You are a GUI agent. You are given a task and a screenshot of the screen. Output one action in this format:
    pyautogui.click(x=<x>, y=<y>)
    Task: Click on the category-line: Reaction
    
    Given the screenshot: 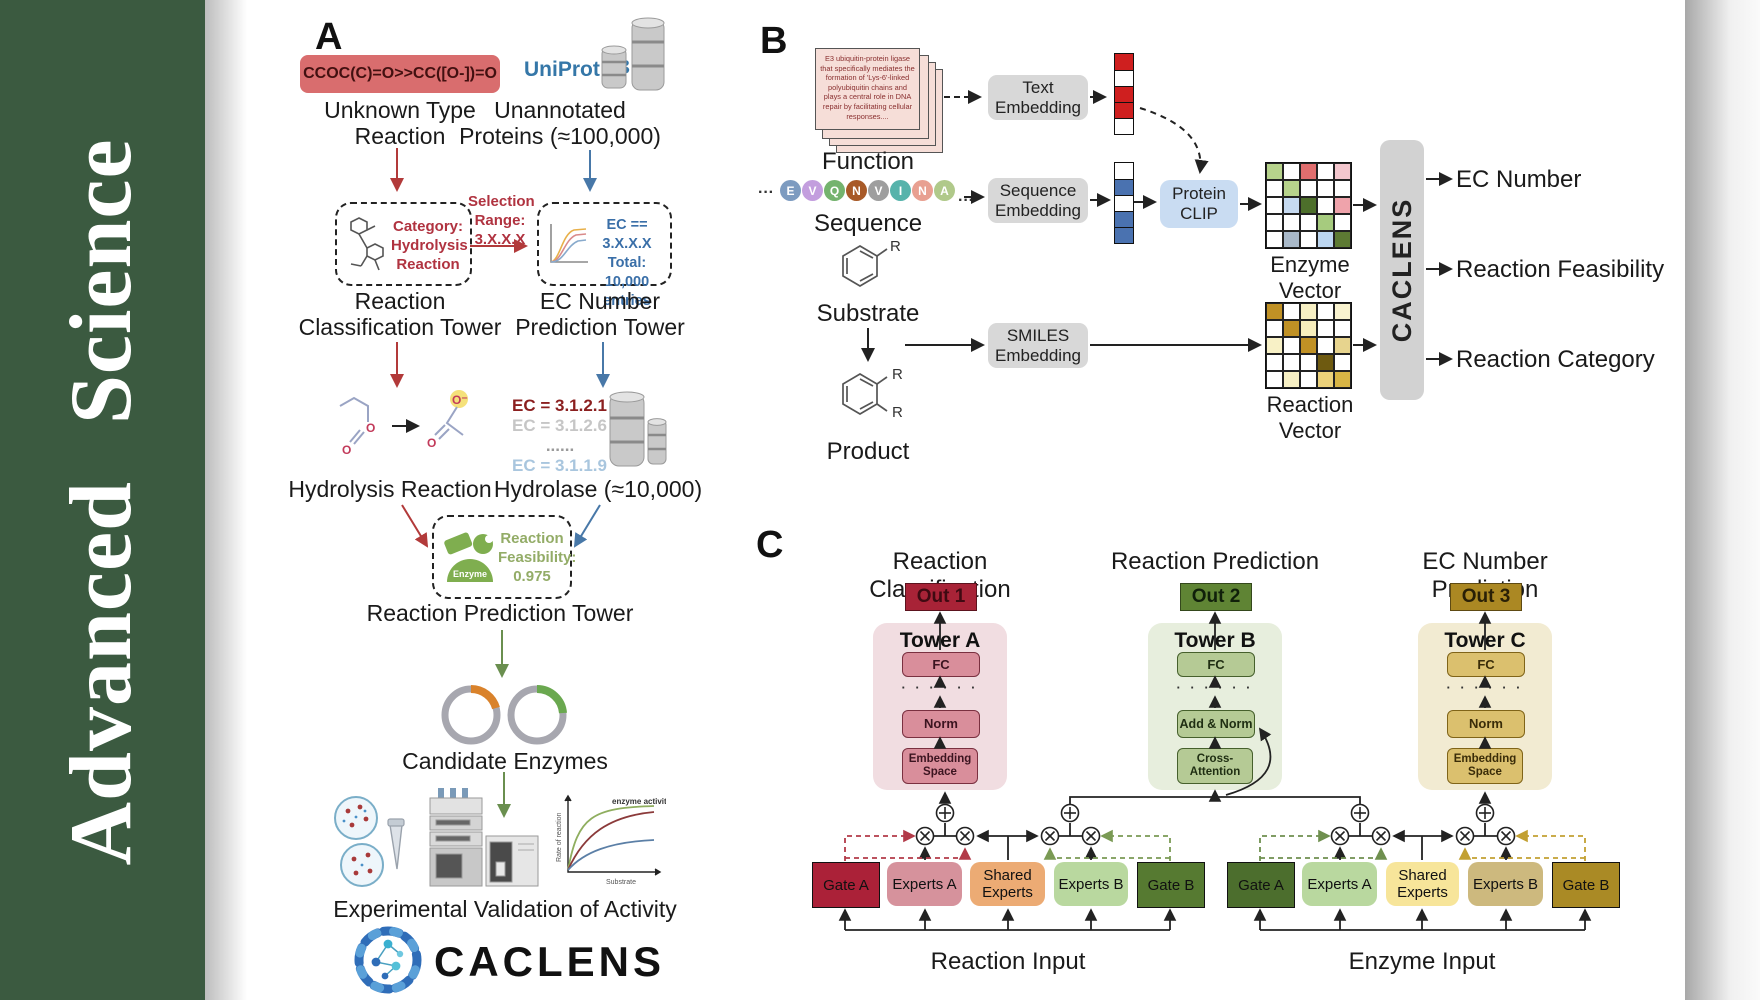 What is the action you would take?
    pyautogui.click(x=428, y=264)
    